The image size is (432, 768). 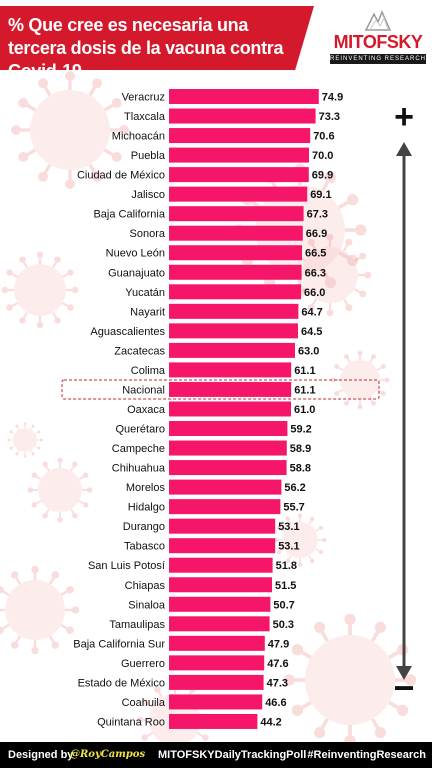 What do you see at coordinates (304, 410) in the screenshot?
I see `value-label: 61.0` at bounding box center [304, 410].